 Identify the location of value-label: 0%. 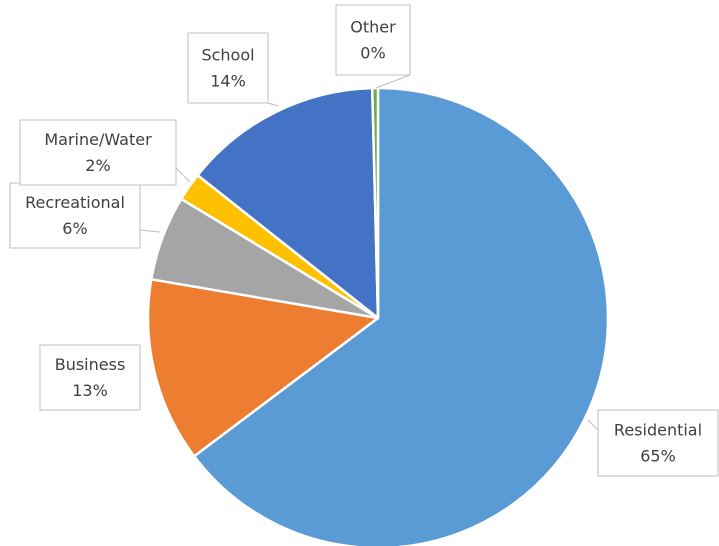
(372, 53).